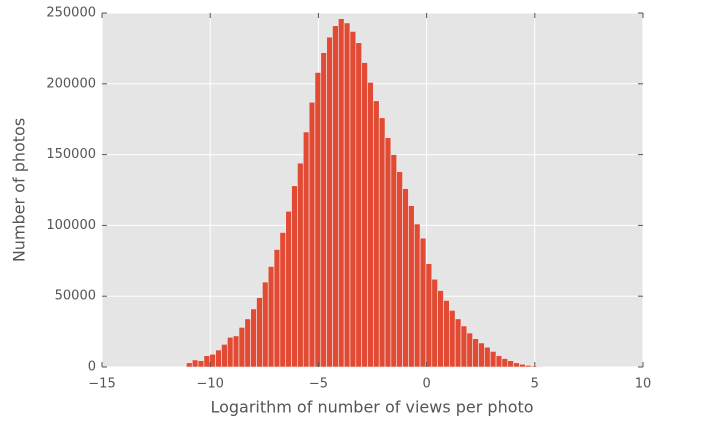 The image size is (722, 426). What do you see at coordinates (71, 83) in the screenshot?
I see `y-tick-label: 200000` at bounding box center [71, 83].